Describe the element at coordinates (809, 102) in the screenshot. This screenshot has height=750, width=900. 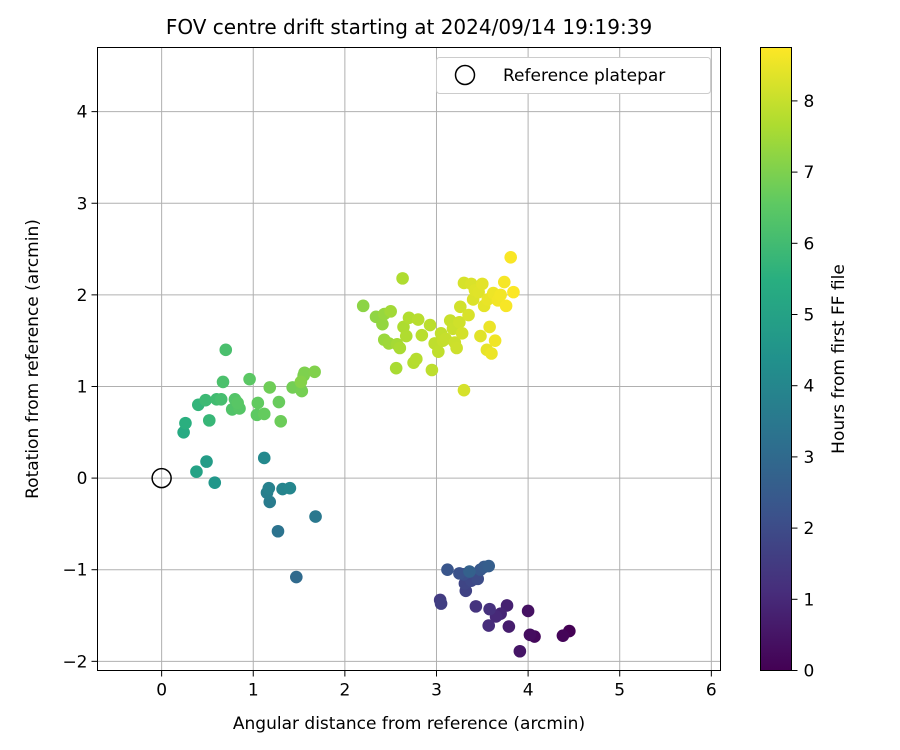
I see `colorbar-tick-label: 8` at that location.